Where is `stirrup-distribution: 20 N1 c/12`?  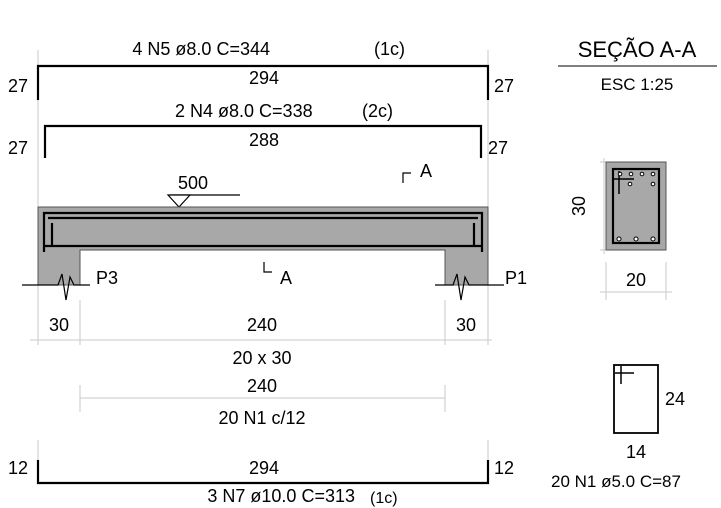
stirrup-distribution: 20 N1 c/12 is located at coordinates (261, 418).